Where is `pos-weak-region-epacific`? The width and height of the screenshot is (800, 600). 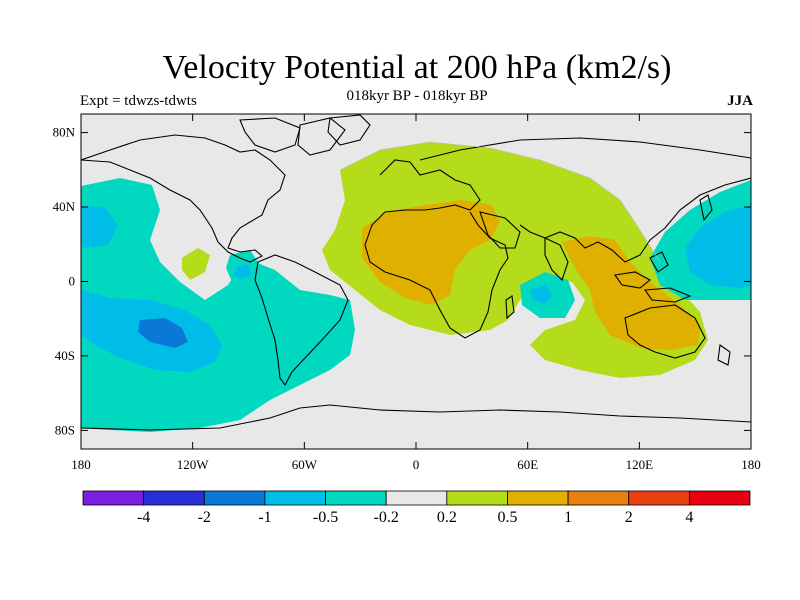
pos-weak-region-epacific is located at coordinates (196, 264).